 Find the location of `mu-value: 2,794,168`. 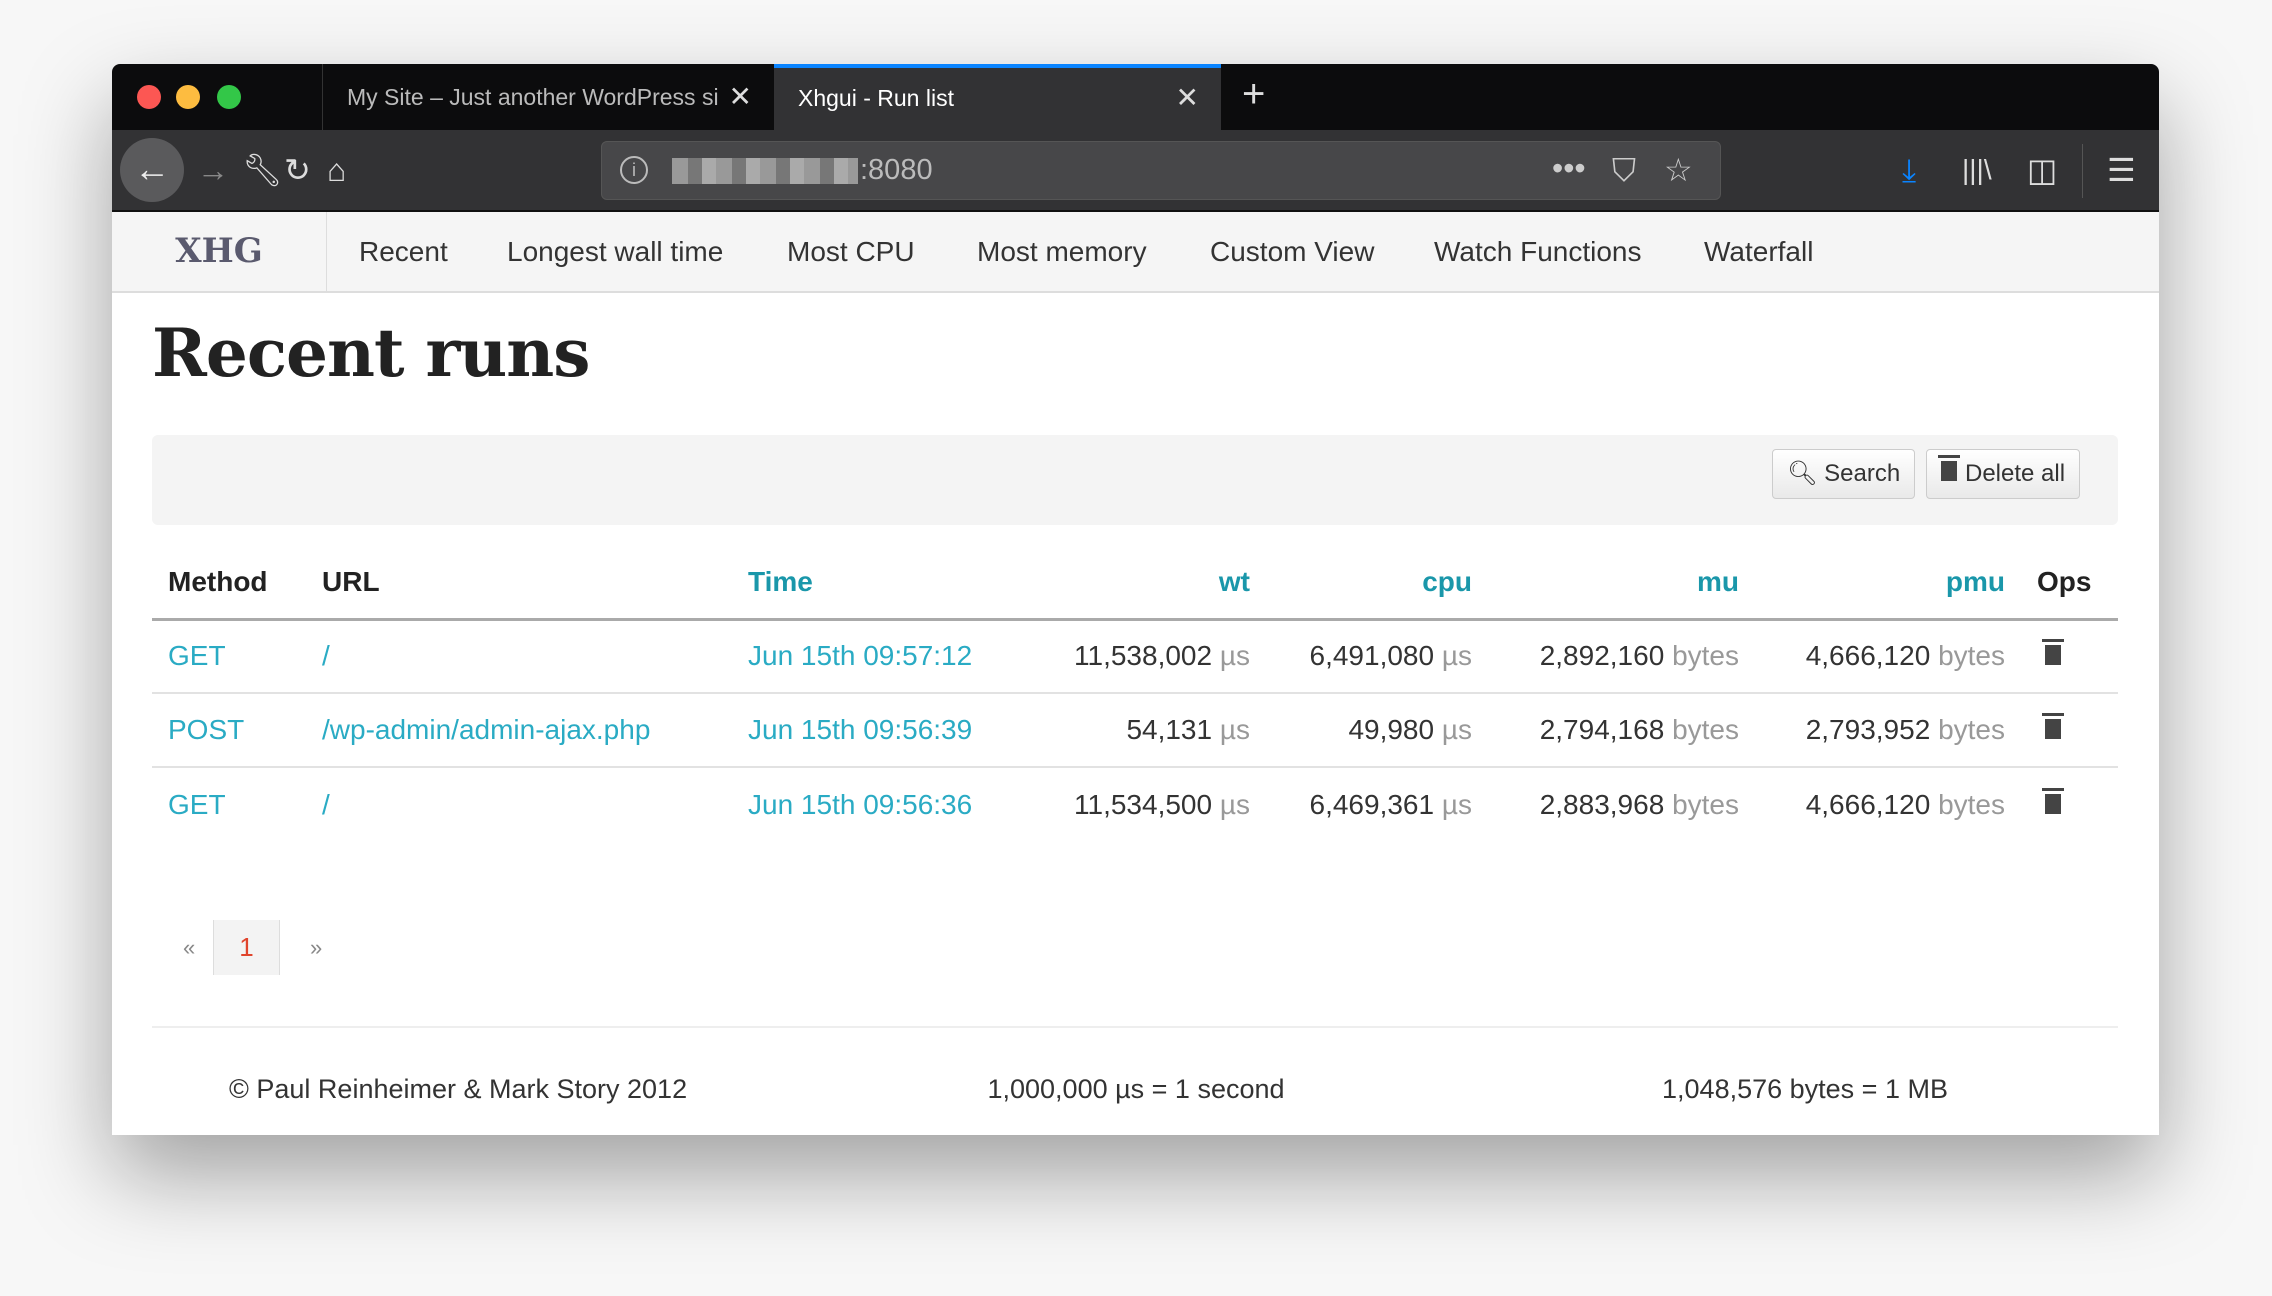

mu-value: 2,794,168 is located at coordinates (1602, 729).